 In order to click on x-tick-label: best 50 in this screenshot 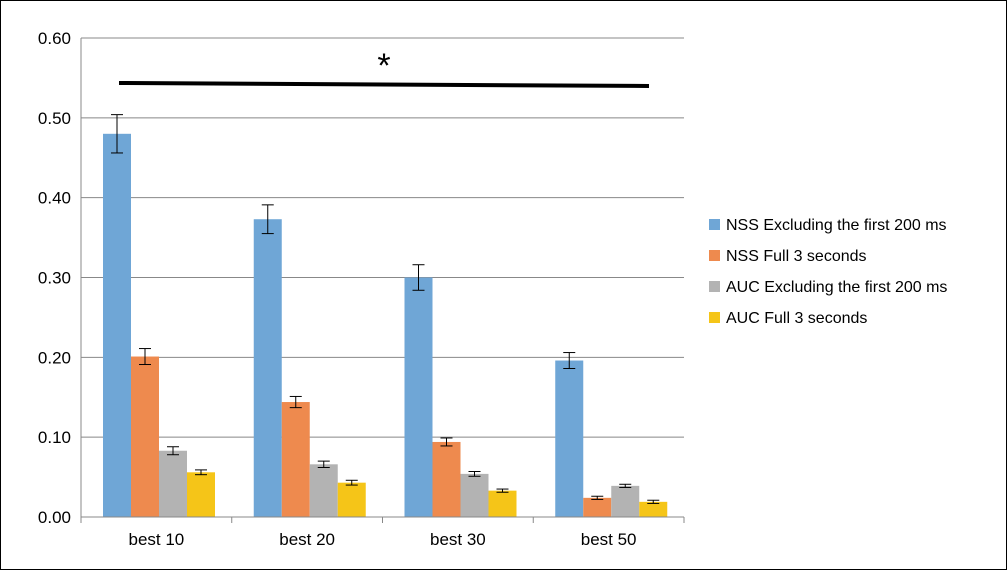, I will do `click(609, 539)`.